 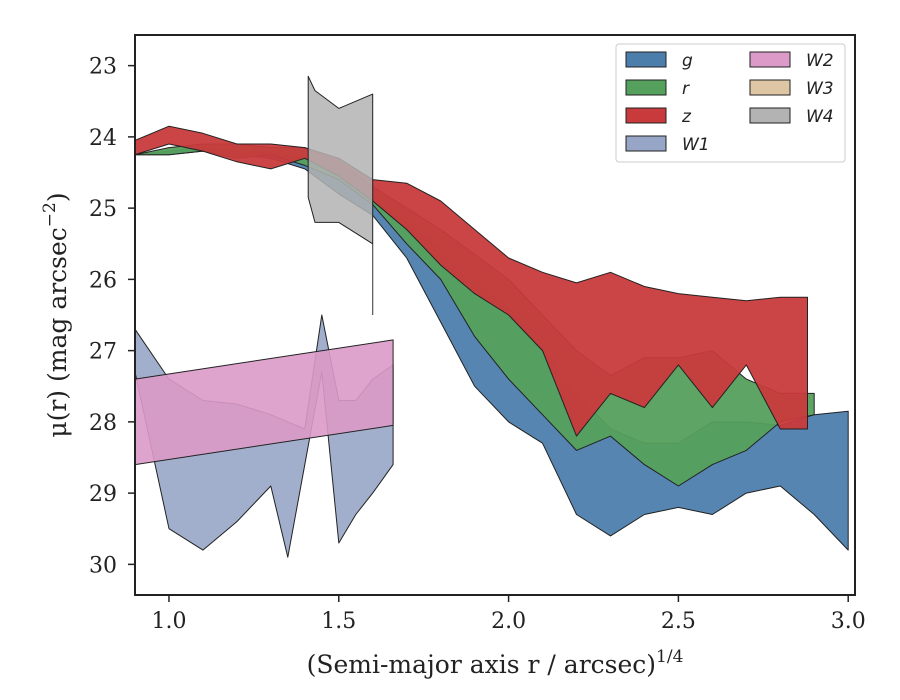 What do you see at coordinates (112, 316) in the screenshot?
I see `y-axis: 23 24 25 26 27 28 29 30` at bounding box center [112, 316].